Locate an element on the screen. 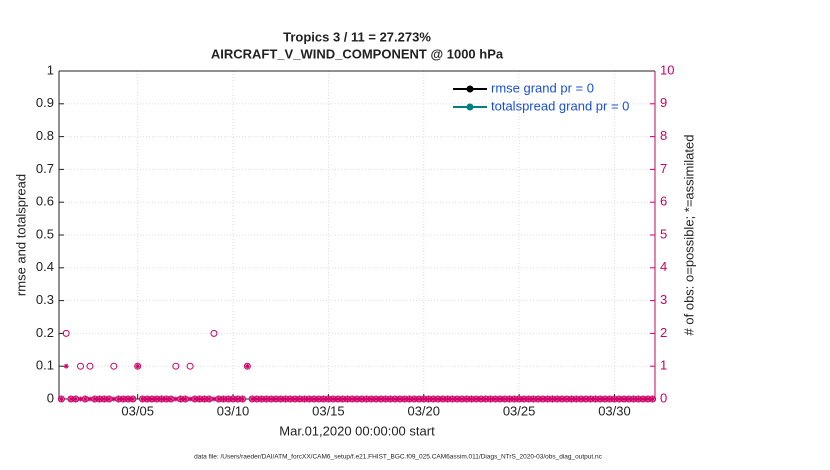 The image size is (830, 470). y-tick-label: 0.4 is located at coordinates (45, 266).